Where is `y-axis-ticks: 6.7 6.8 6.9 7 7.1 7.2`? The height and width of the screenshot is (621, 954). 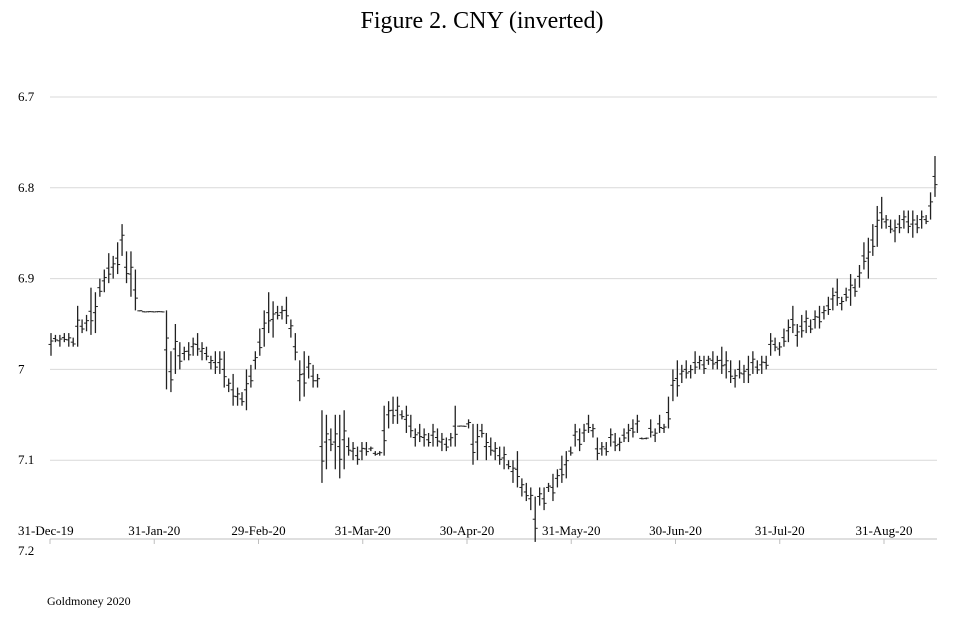 y-axis-ticks: 6.7 6.8 6.9 7 7.1 7.2 is located at coordinates (26, 323).